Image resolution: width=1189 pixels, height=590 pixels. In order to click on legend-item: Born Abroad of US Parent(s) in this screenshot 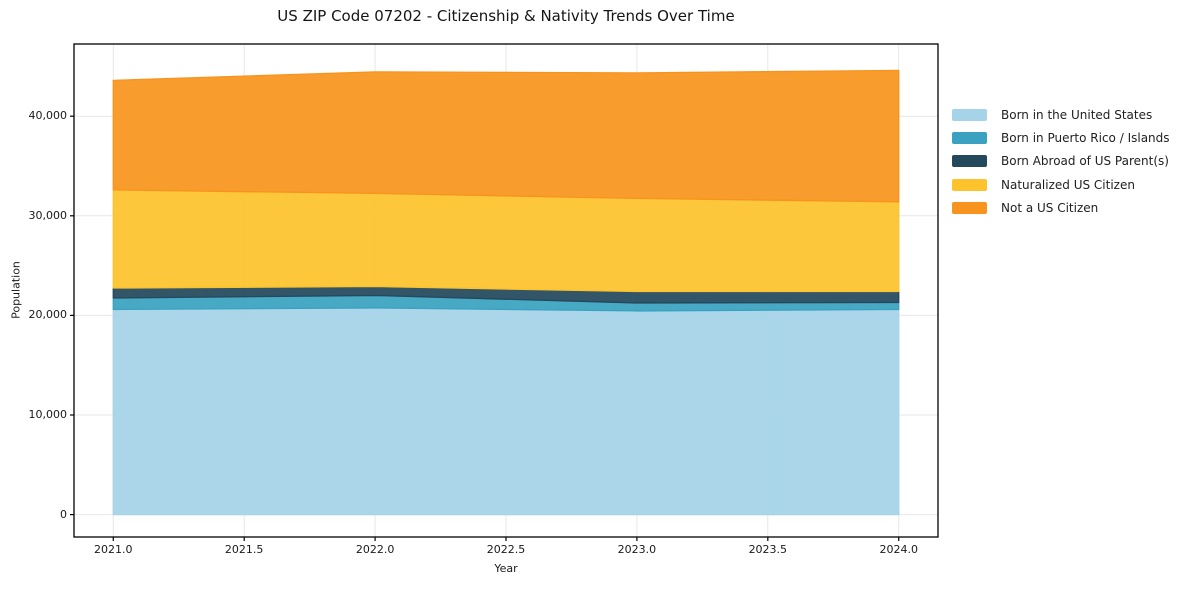, I will do `click(1061, 161)`.